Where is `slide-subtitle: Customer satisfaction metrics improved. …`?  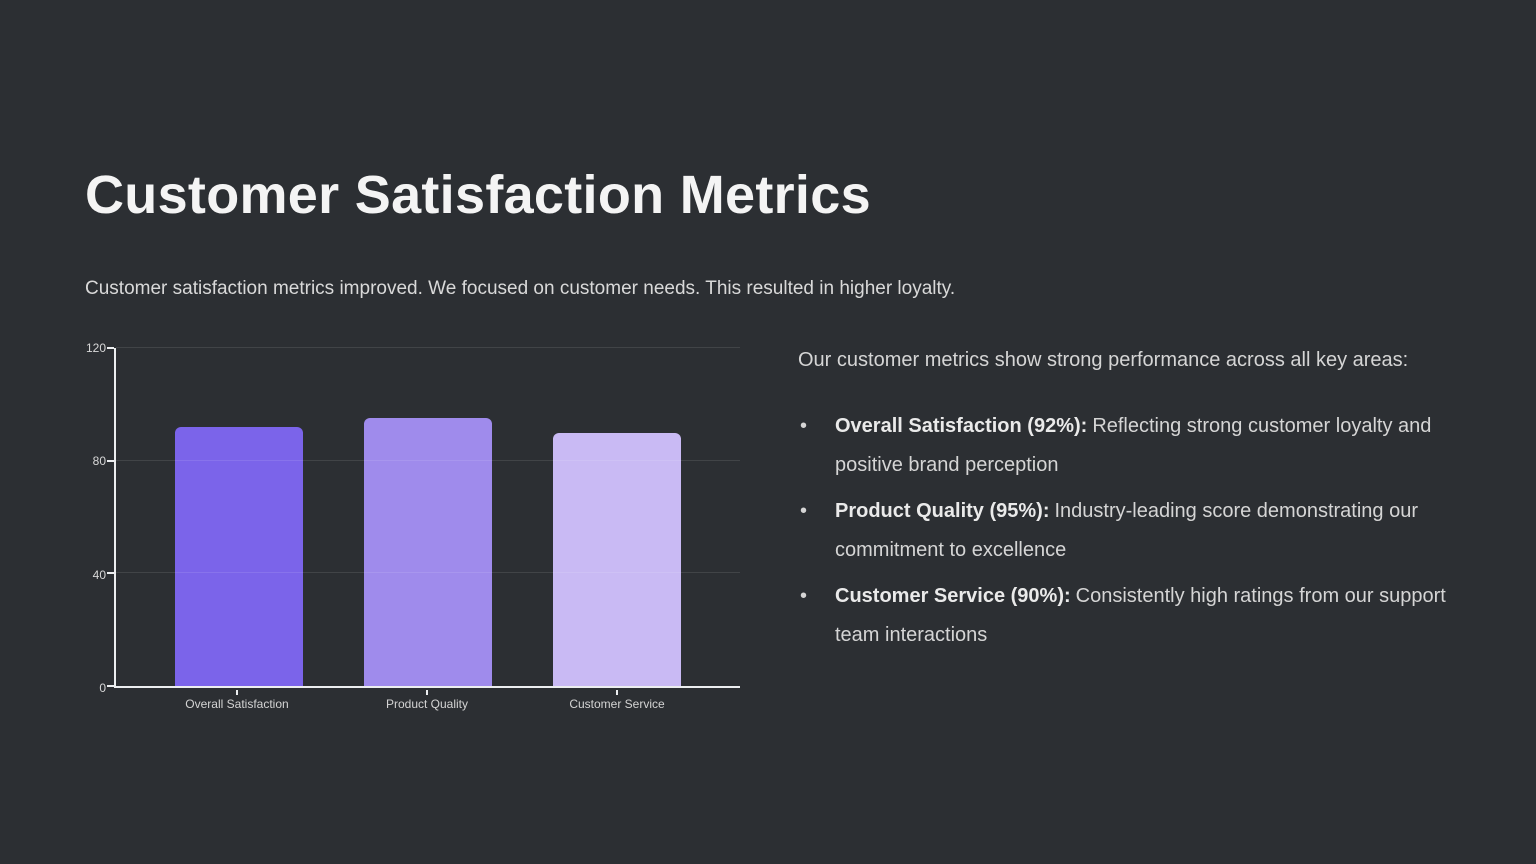
slide-subtitle: Customer satisfaction metrics improved. … is located at coordinates (520, 288).